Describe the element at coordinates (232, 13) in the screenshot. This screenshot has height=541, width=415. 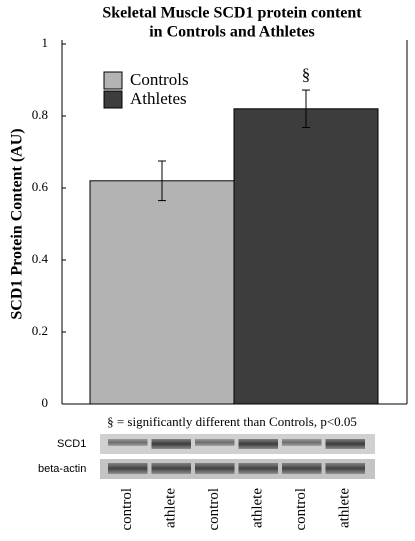
I see `chart-title: Skeletal Muscle SCD1 protein content` at that location.